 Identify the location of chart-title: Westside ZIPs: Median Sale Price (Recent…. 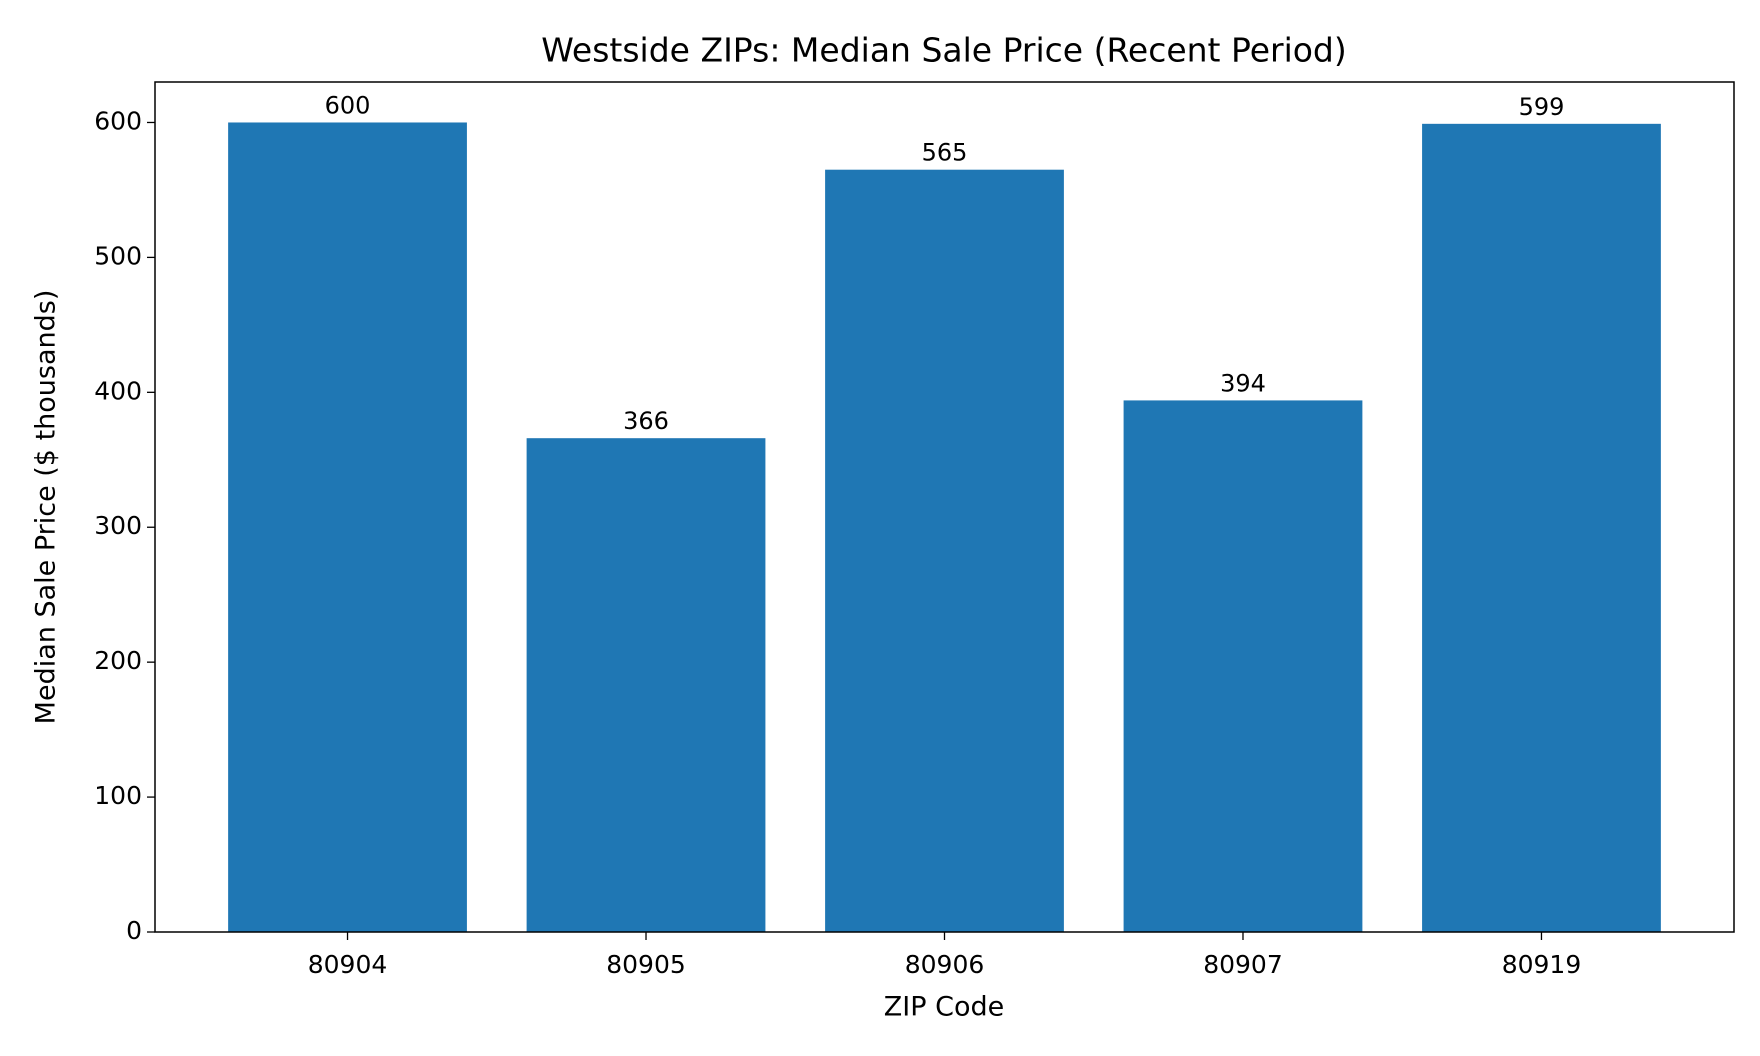
(944, 50).